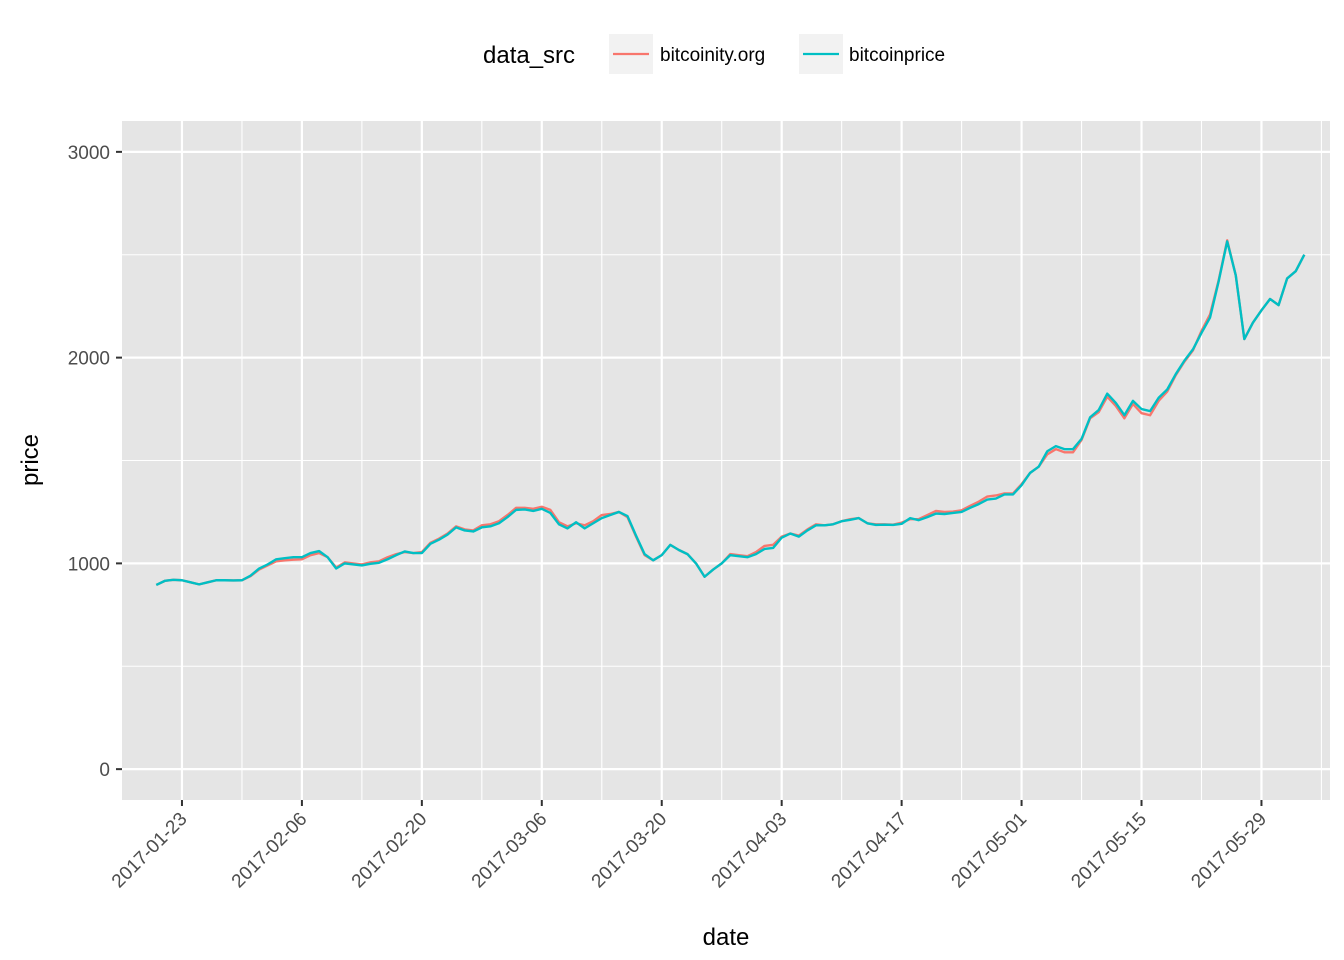 The height and width of the screenshot is (960, 1344). Describe the element at coordinates (390, 851) in the screenshot. I see `x-tick-label: 2017-02-20` at that location.